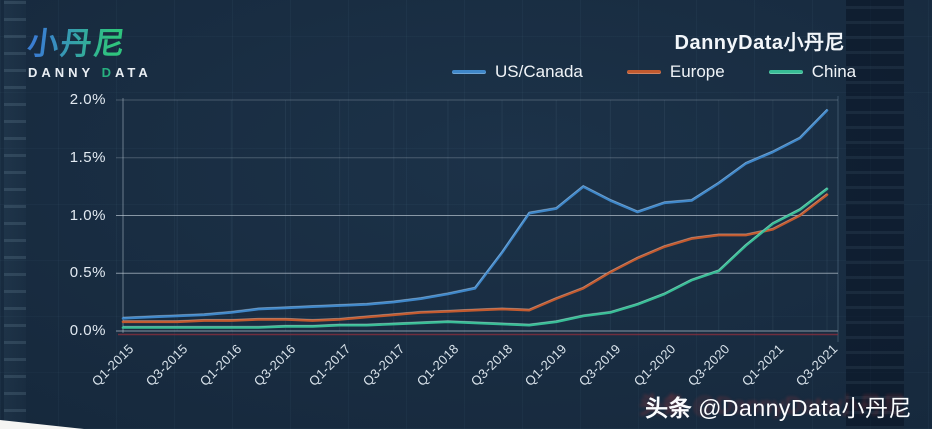 The width and height of the screenshot is (932, 429). Describe the element at coordinates (539, 71) in the screenshot. I see `legend-label-us-canada: US/Canada` at that location.